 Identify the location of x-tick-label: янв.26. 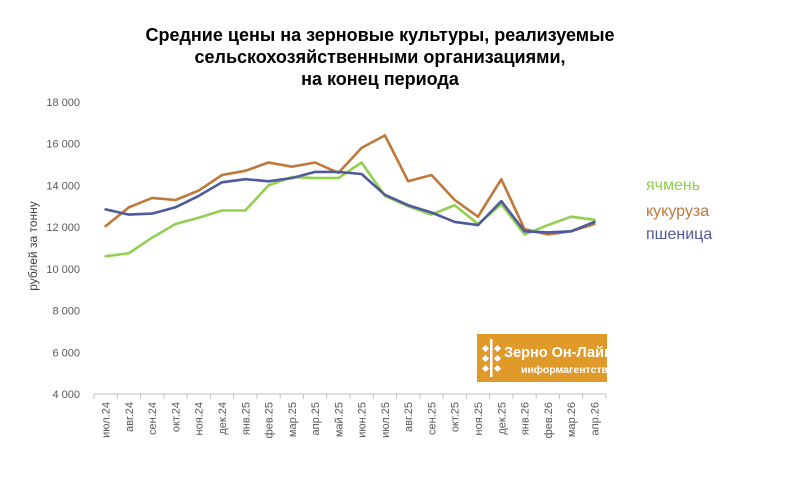
(526, 418).